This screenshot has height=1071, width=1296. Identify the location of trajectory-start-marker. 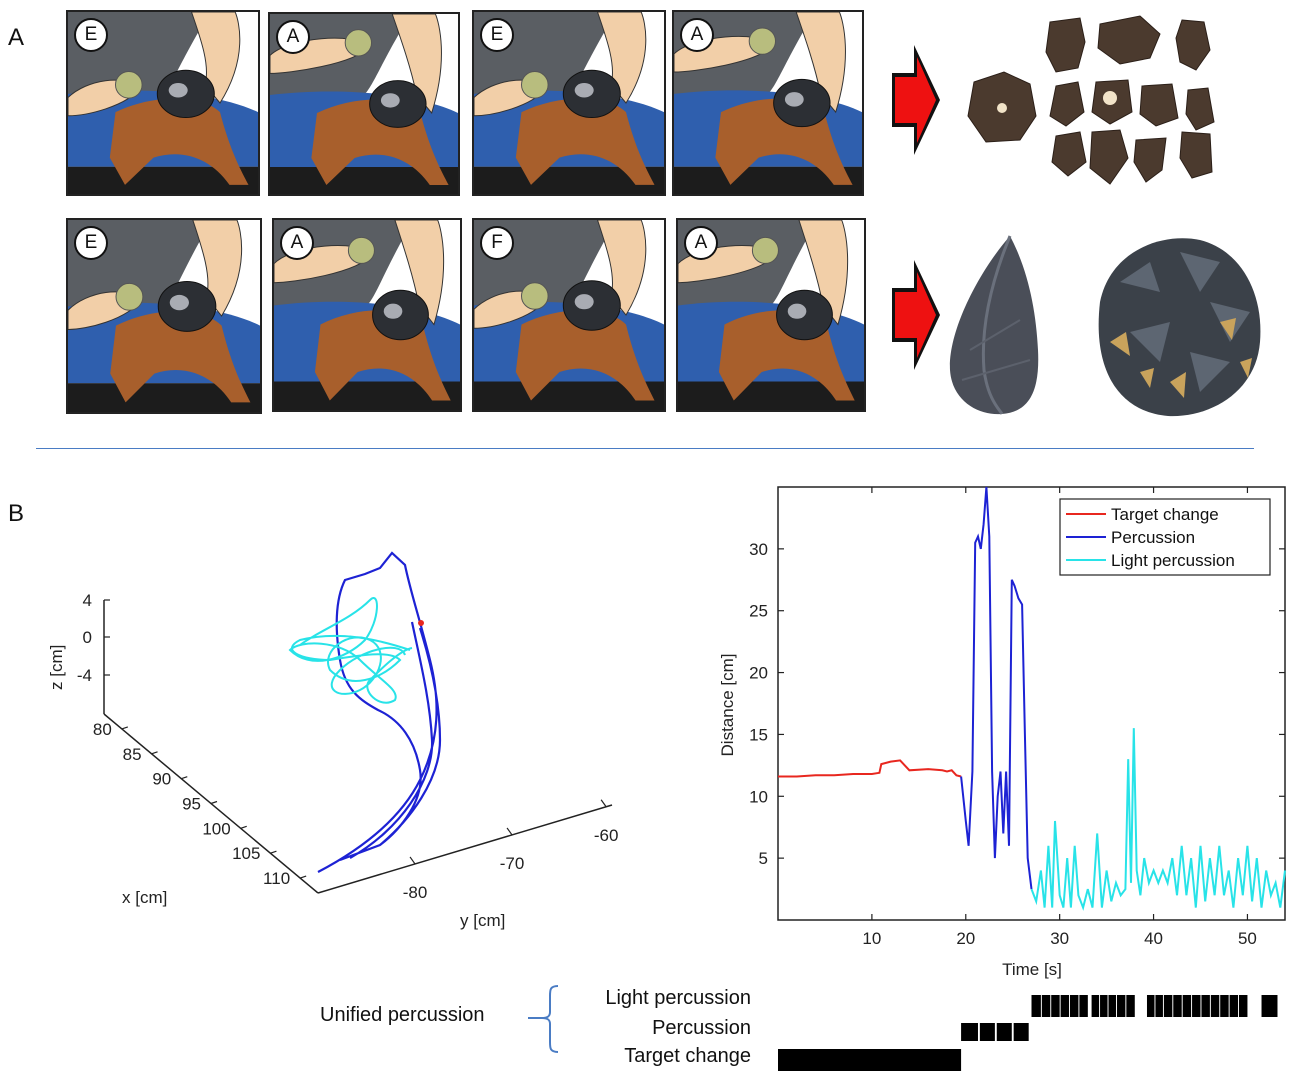
(421, 623).